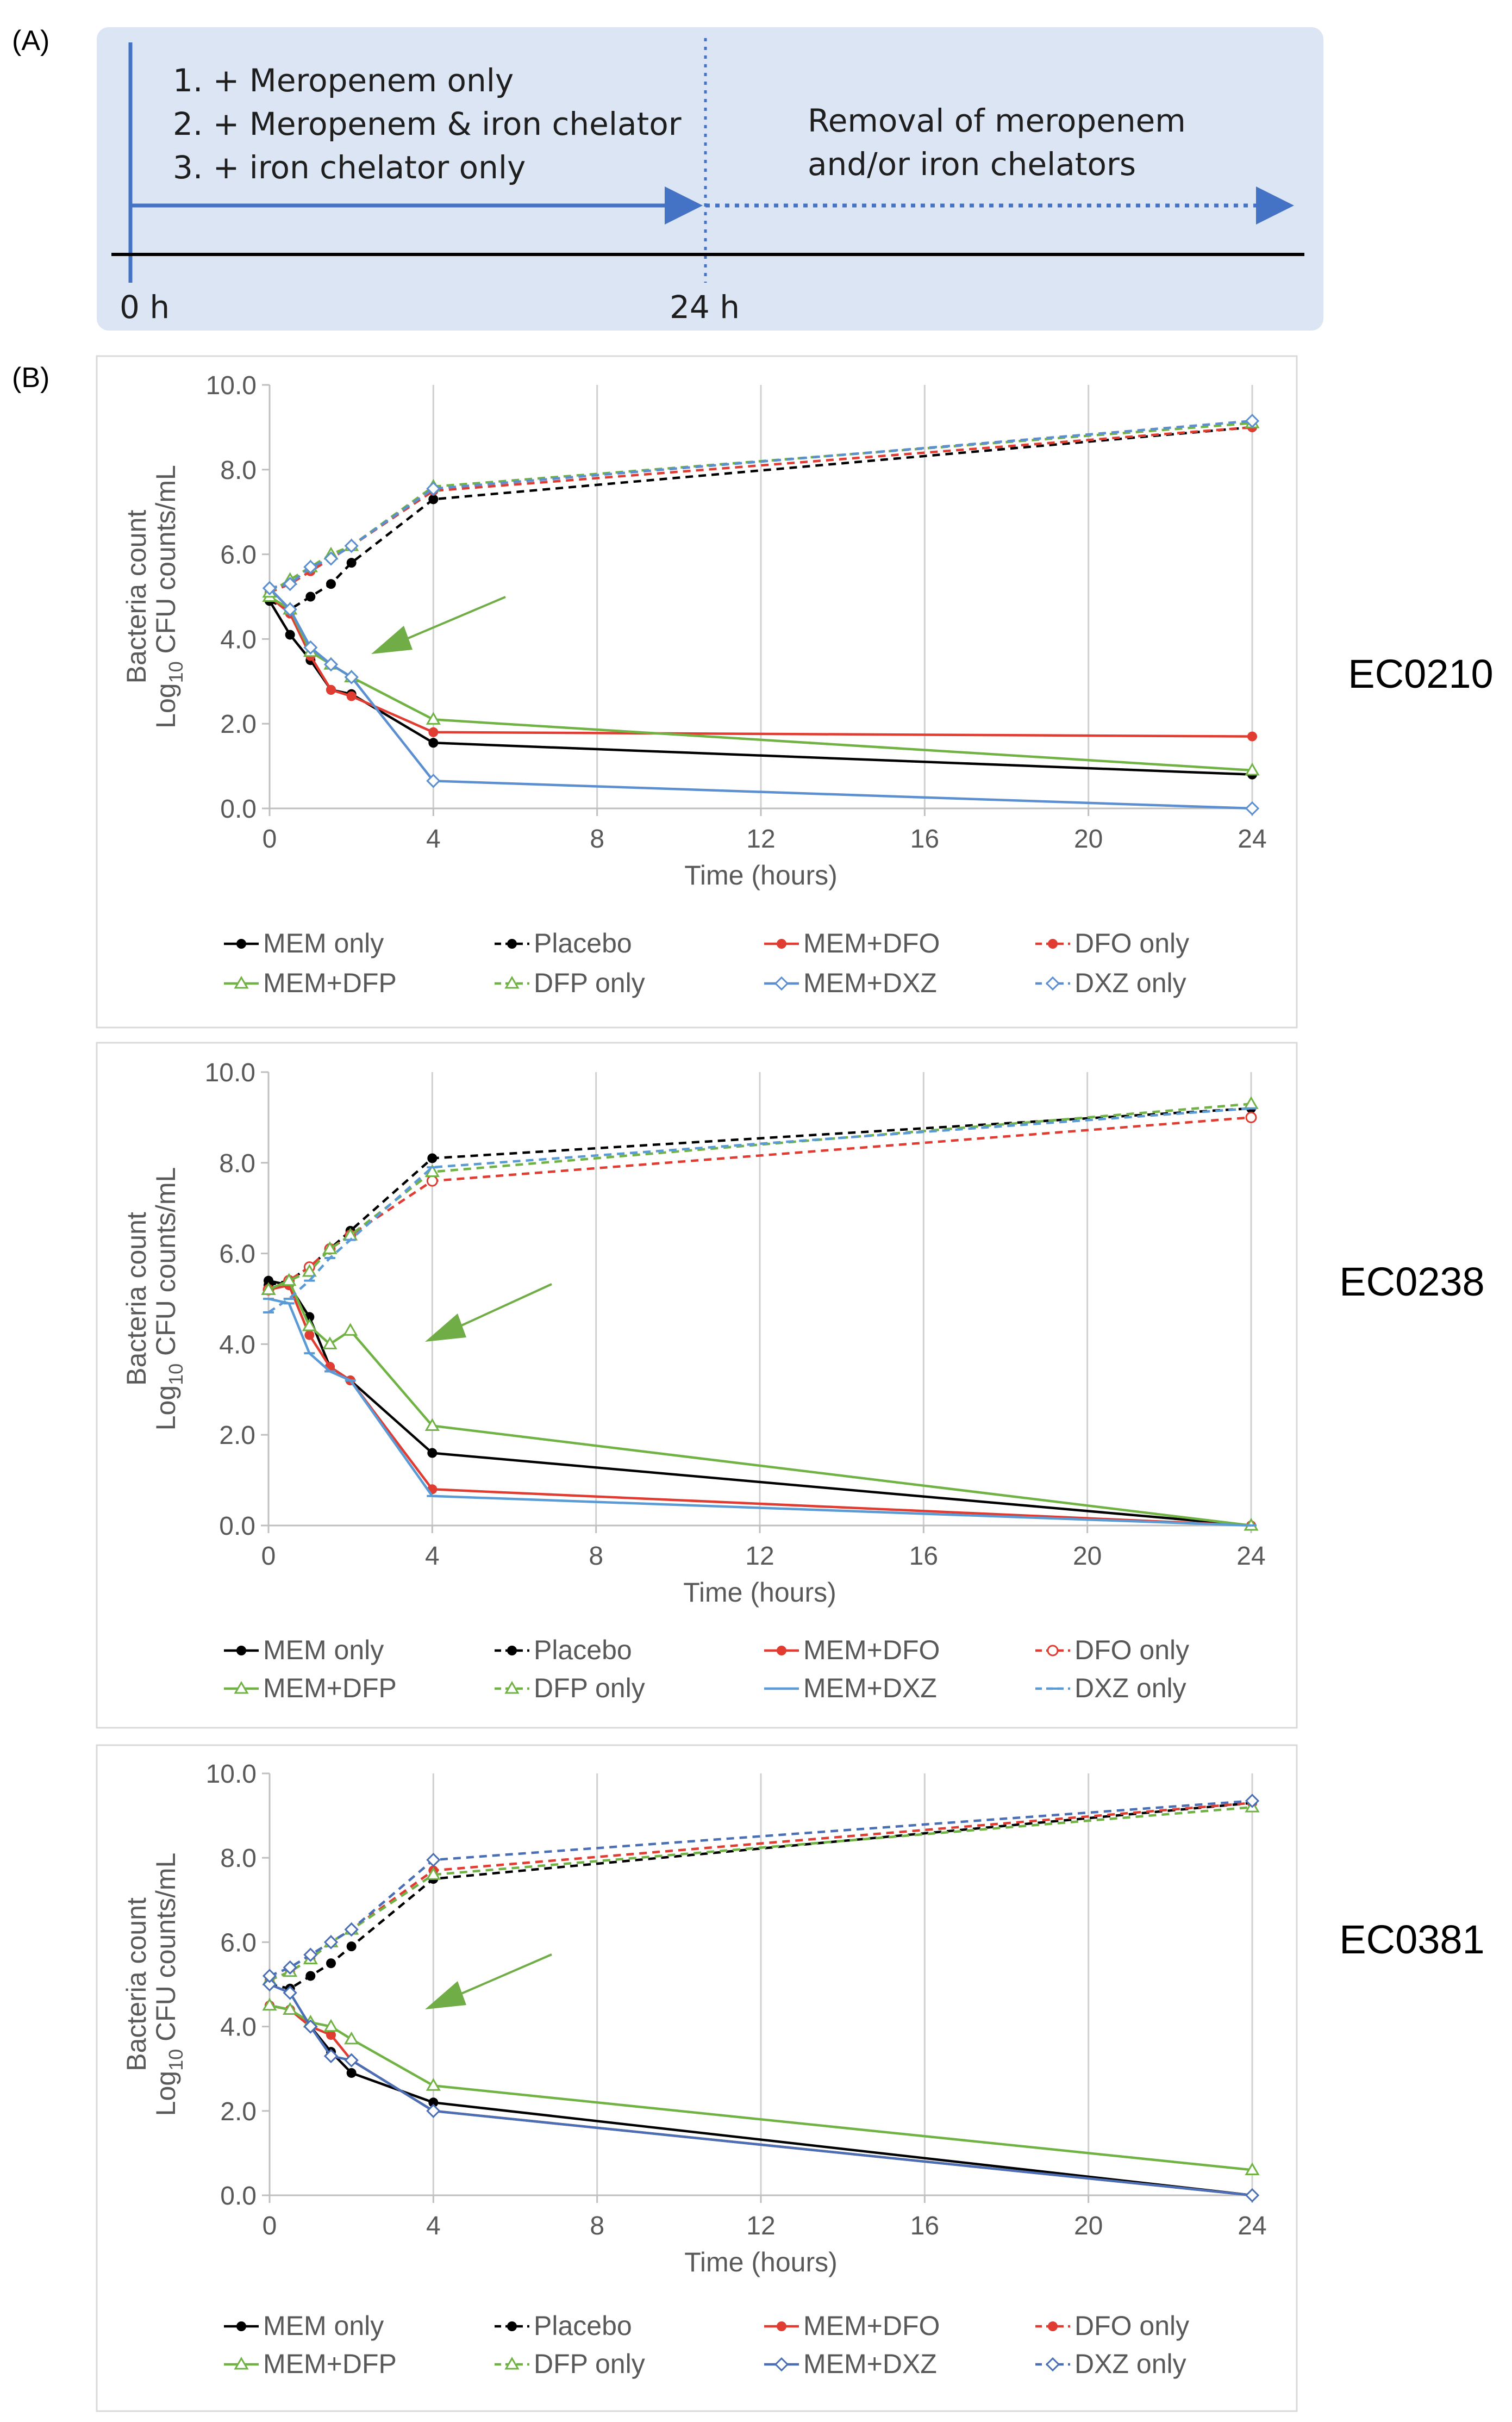  I want to click on x-tick-label: 4, so click(432, 1556).